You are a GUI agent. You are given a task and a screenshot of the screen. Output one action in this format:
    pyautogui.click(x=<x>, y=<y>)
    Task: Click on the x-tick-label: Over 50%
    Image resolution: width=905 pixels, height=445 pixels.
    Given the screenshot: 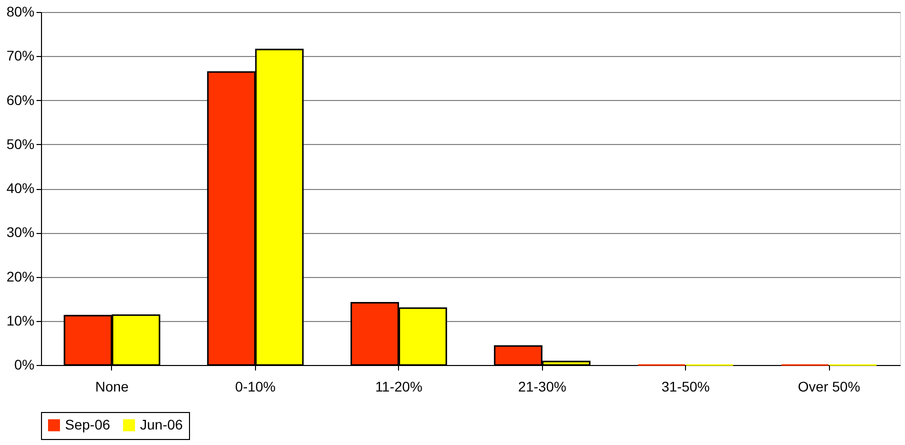 What is the action you would take?
    pyautogui.click(x=829, y=386)
    